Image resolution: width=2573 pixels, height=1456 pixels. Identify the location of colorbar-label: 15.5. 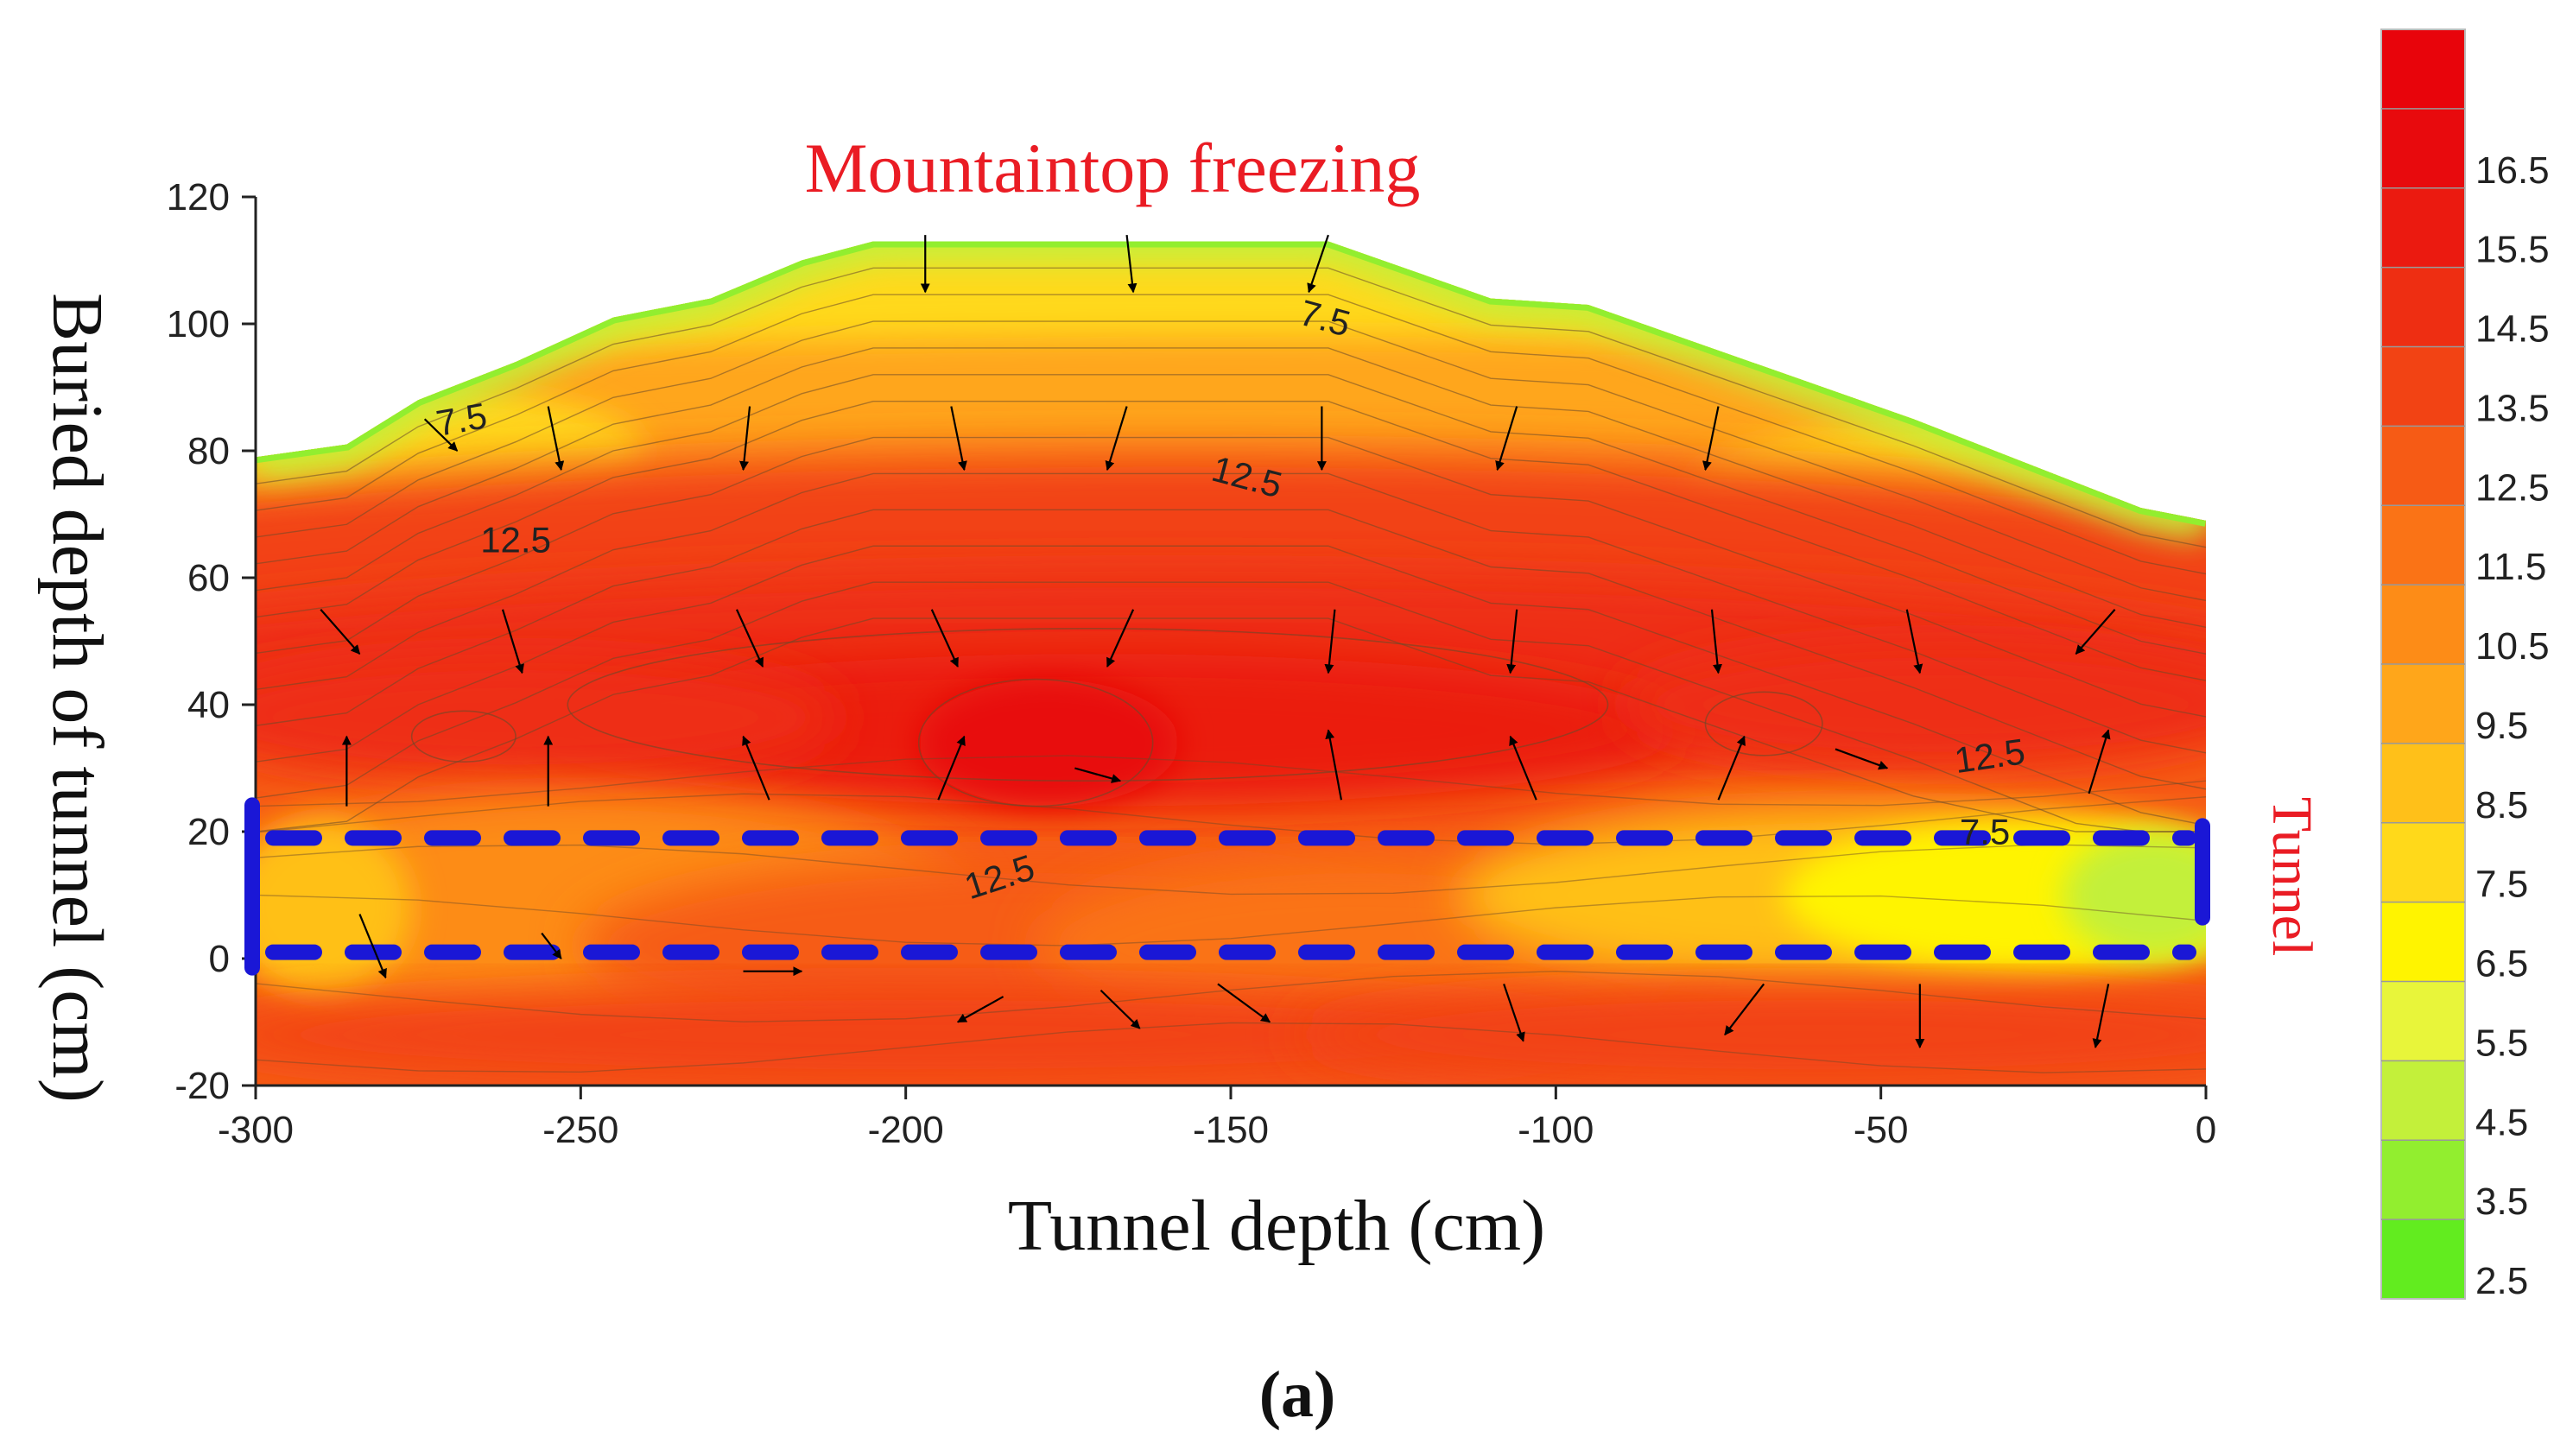
(2513, 250).